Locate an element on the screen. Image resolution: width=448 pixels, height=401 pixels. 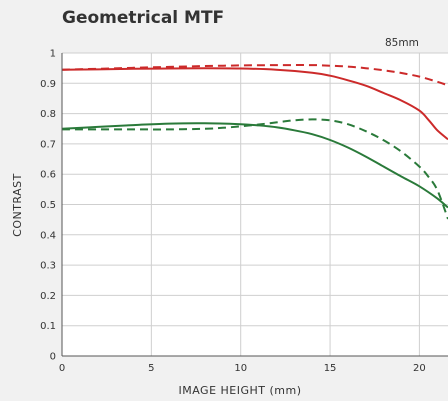
y-tick-label: 0 is located at coordinates (53, 357).